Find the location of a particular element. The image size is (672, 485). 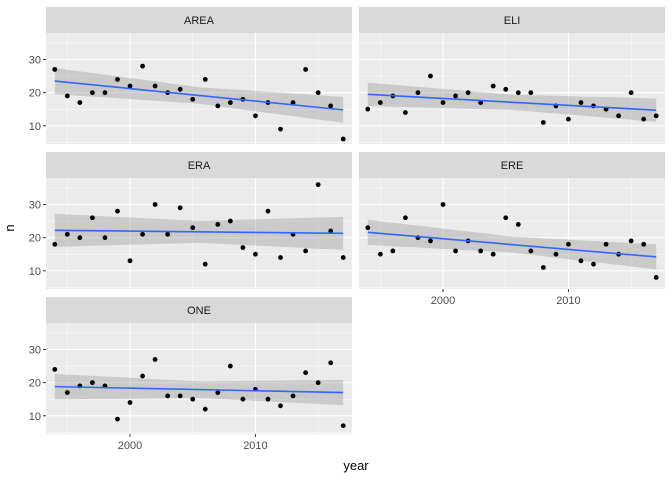

y-tick-label: 10 is located at coordinates (35, 127).